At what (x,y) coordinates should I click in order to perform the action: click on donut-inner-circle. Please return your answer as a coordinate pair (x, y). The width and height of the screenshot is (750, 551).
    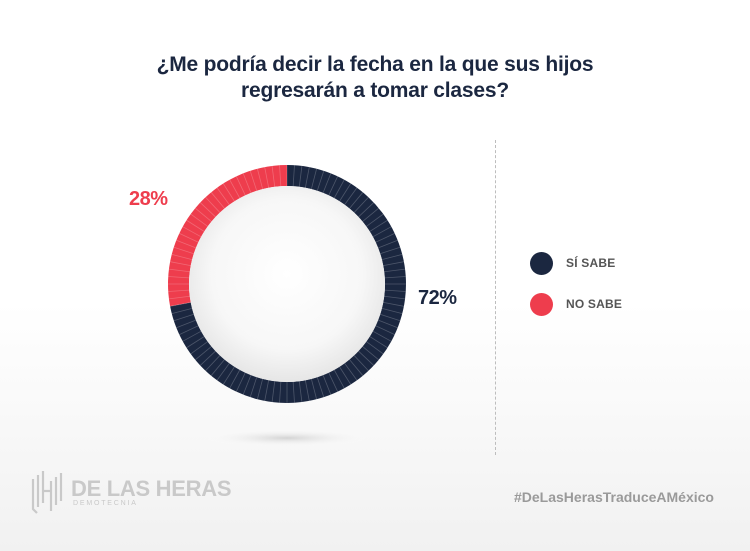
    Looking at the image, I should click on (287, 284).